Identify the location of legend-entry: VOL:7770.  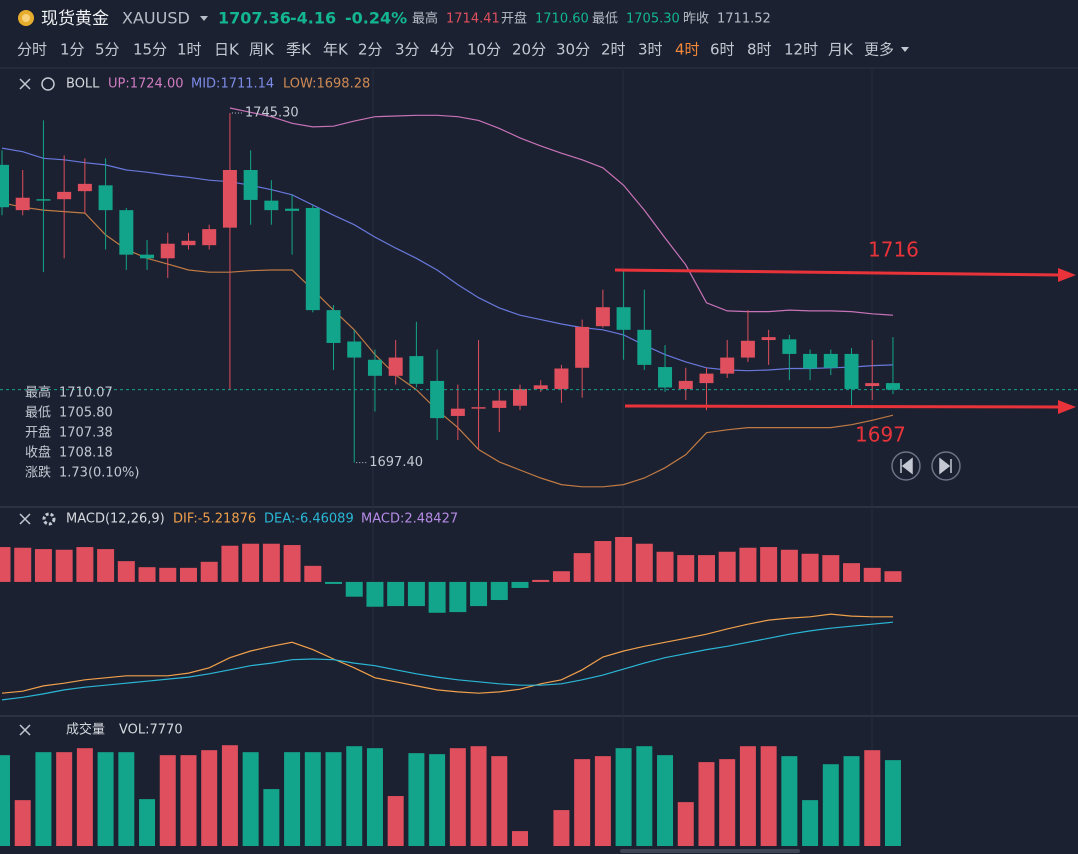
(151, 730).